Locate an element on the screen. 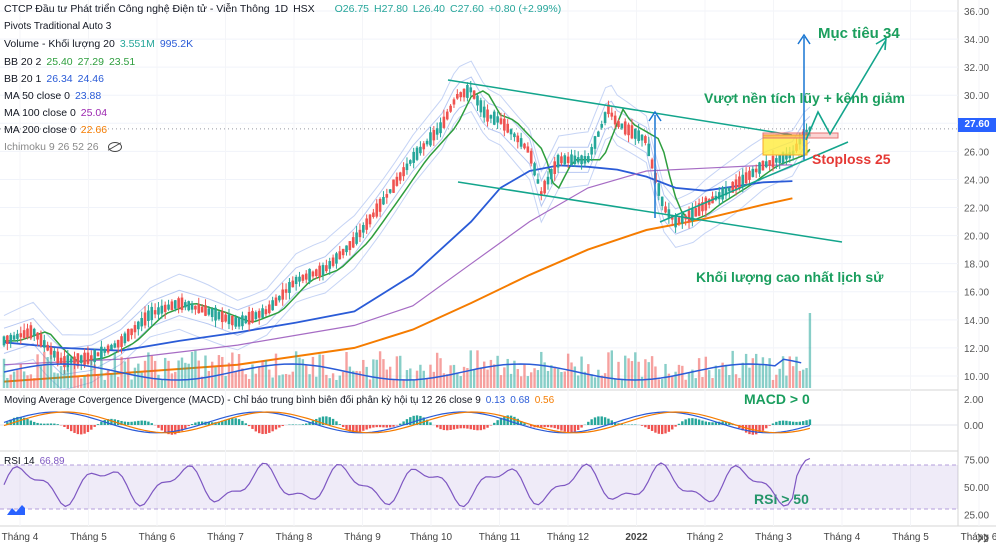 Image resolution: width=996 pixels, height=548 pixels. rsi-legend: RSI 14 66.89 is located at coordinates (37, 461).